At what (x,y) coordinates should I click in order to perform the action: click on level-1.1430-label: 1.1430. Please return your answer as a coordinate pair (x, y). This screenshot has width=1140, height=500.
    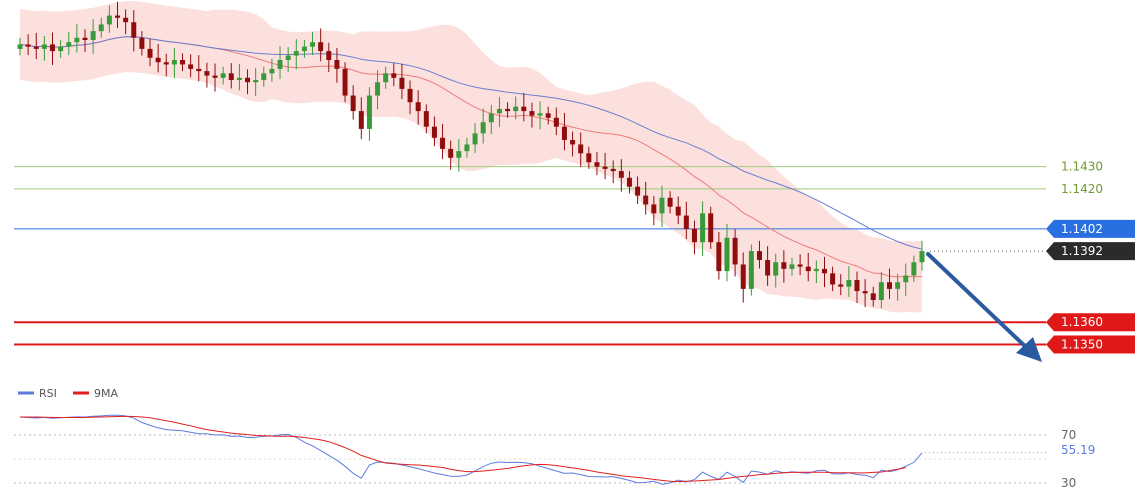
    Looking at the image, I should click on (1082, 167).